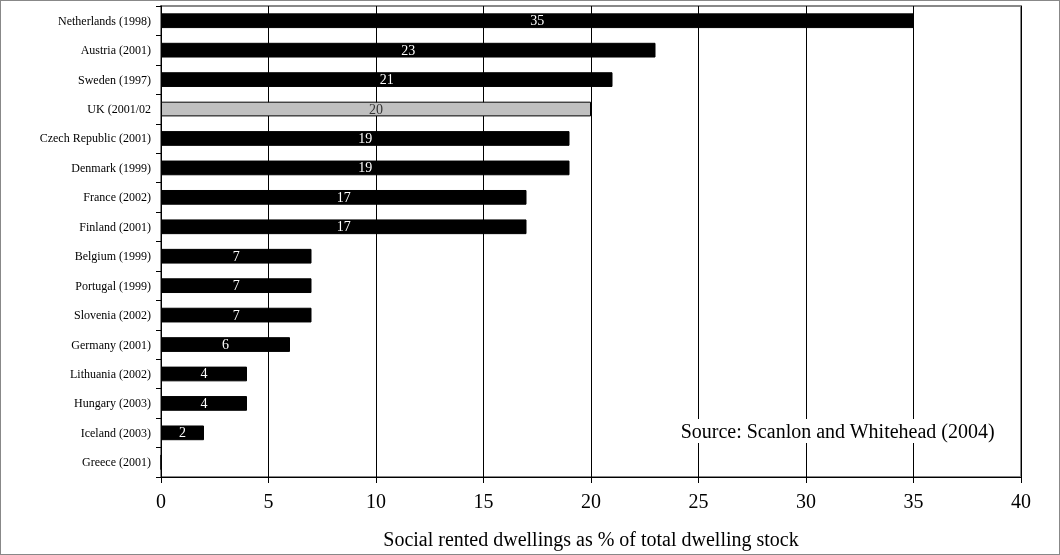 Image resolution: width=1060 pixels, height=555 pixels. Describe the element at coordinates (112, 256) in the screenshot. I see `y-tick-label: Belgium (1999)` at that location.